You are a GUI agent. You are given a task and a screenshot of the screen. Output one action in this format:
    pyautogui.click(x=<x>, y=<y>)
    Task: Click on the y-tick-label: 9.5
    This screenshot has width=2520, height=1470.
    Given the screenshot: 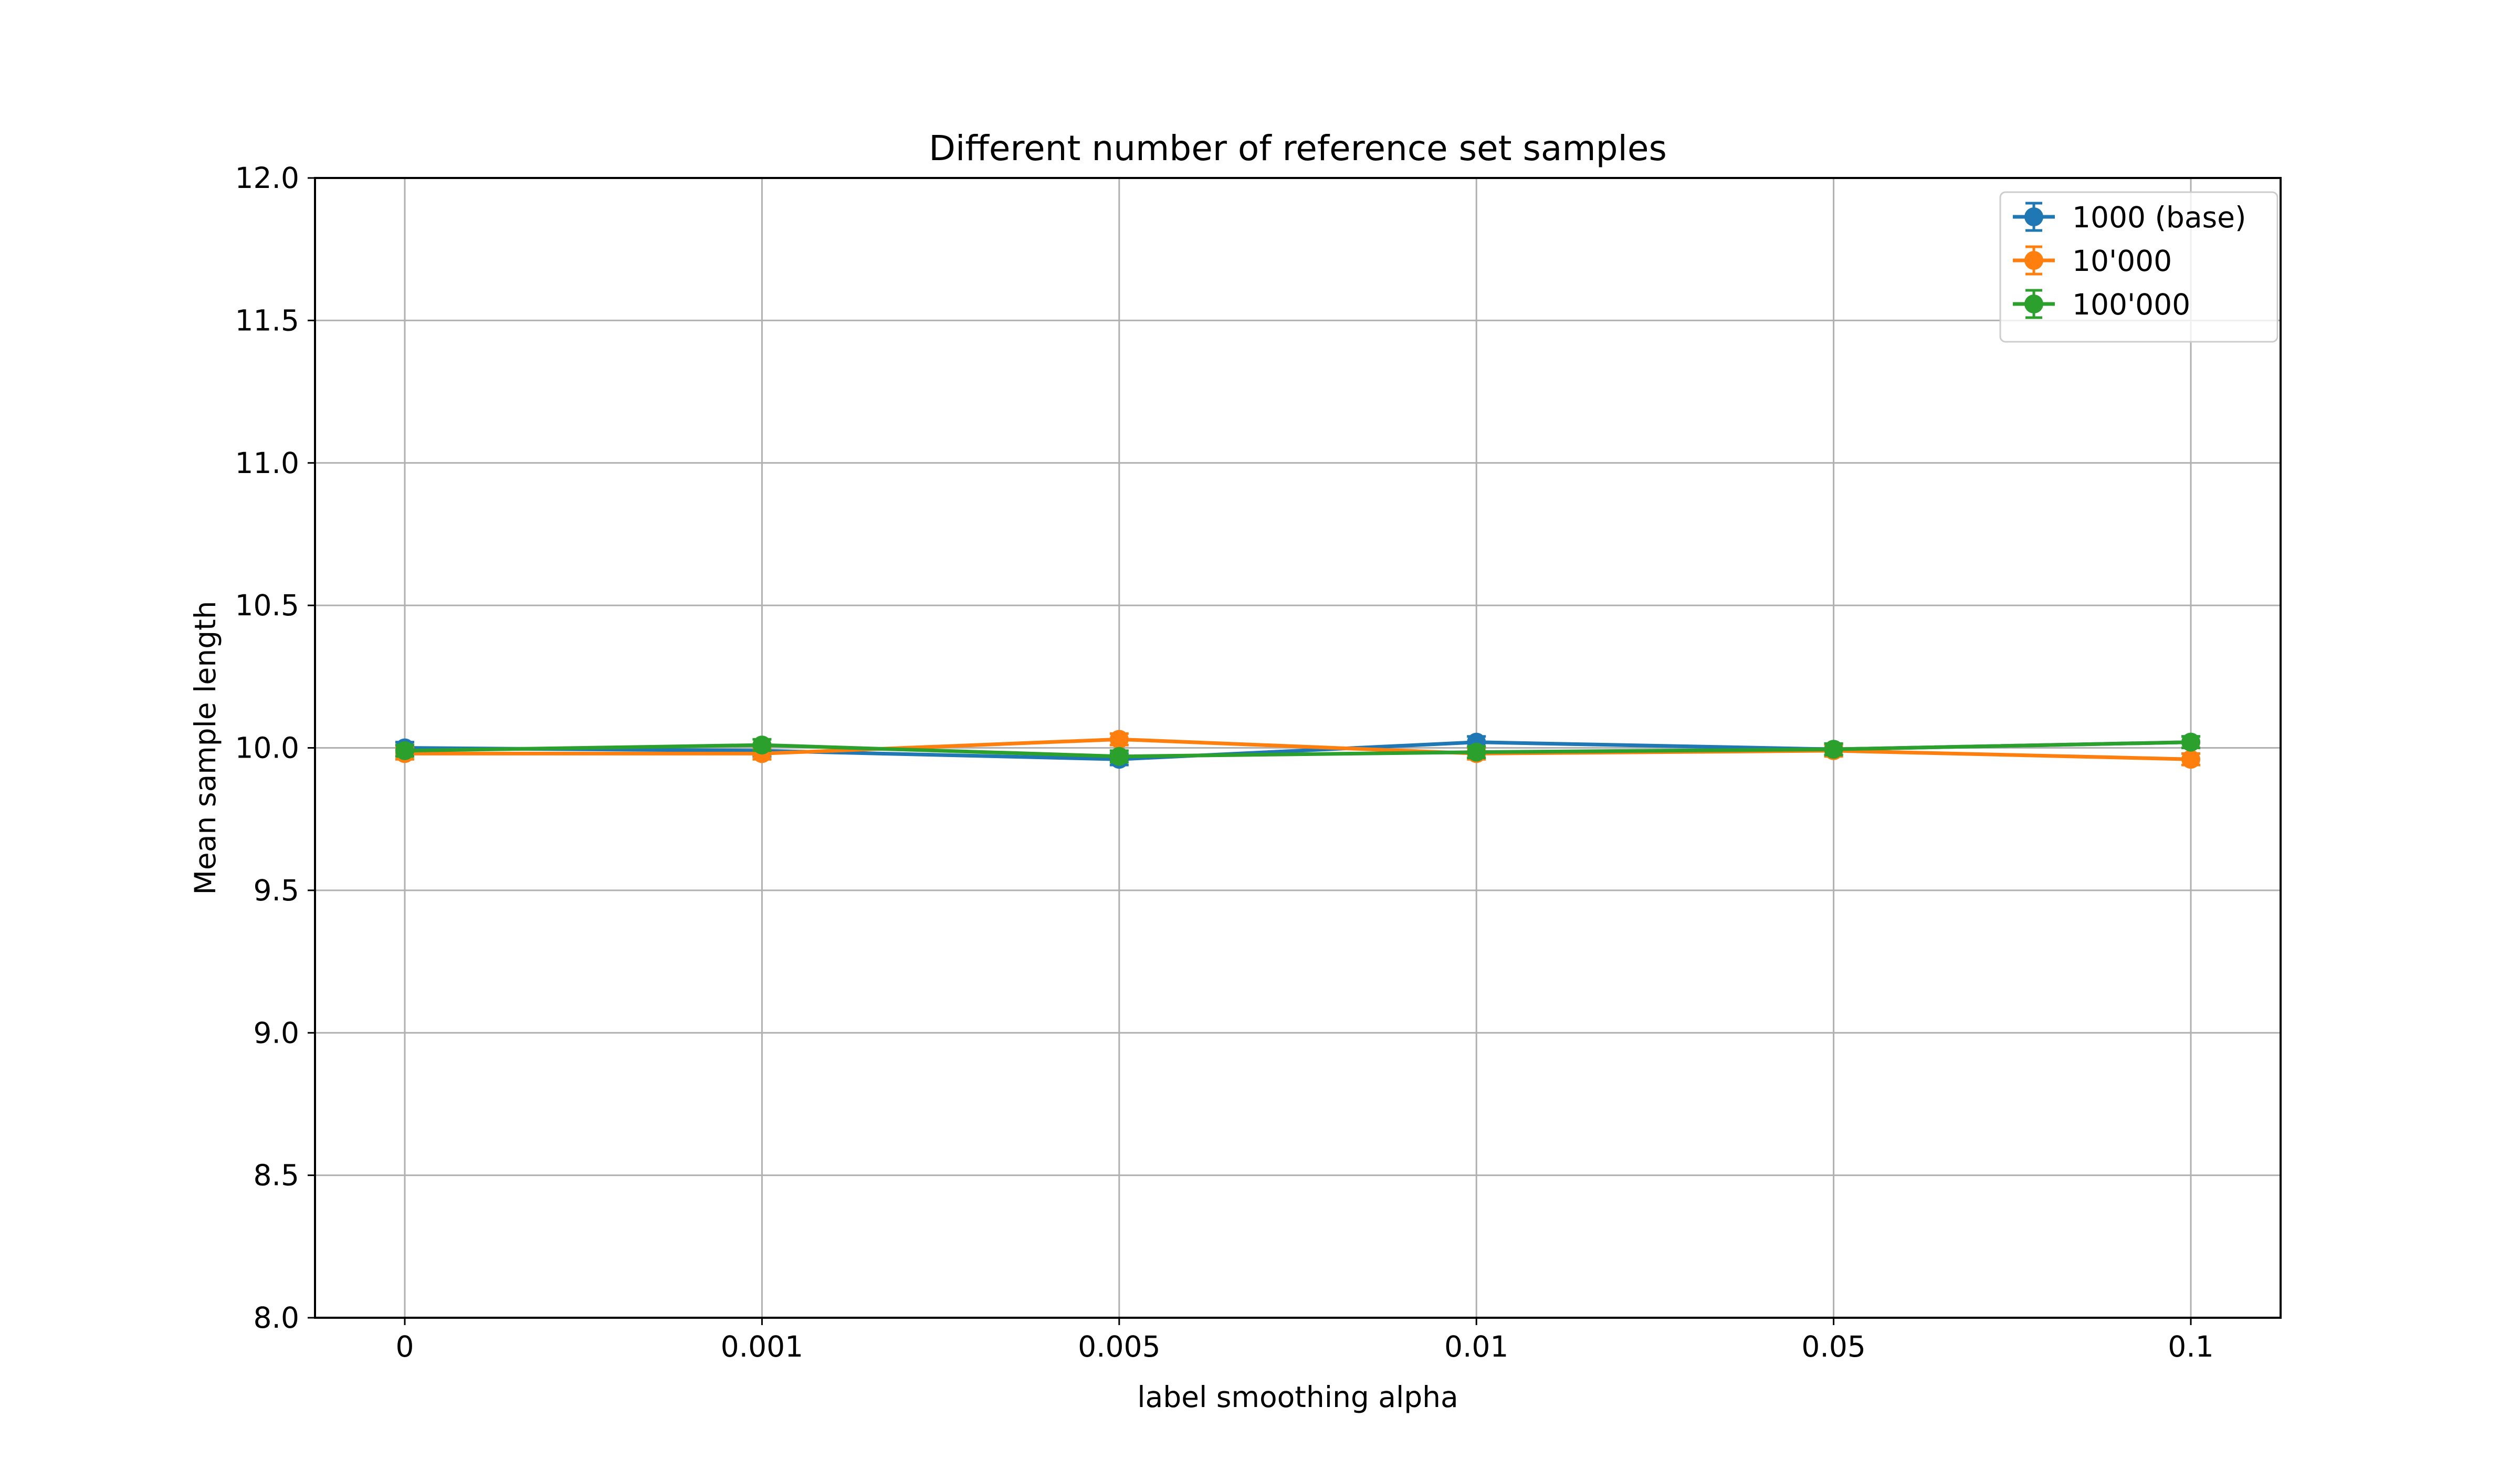 What is the action you would take?
    pyautogui.click(x=276, y=890)
    